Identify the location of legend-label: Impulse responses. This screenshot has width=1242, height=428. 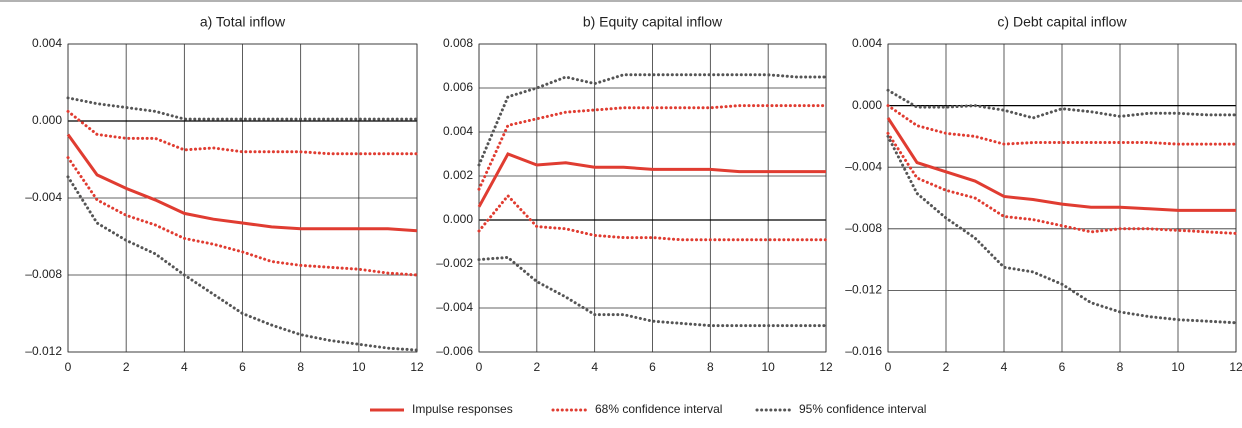
(462, 409).